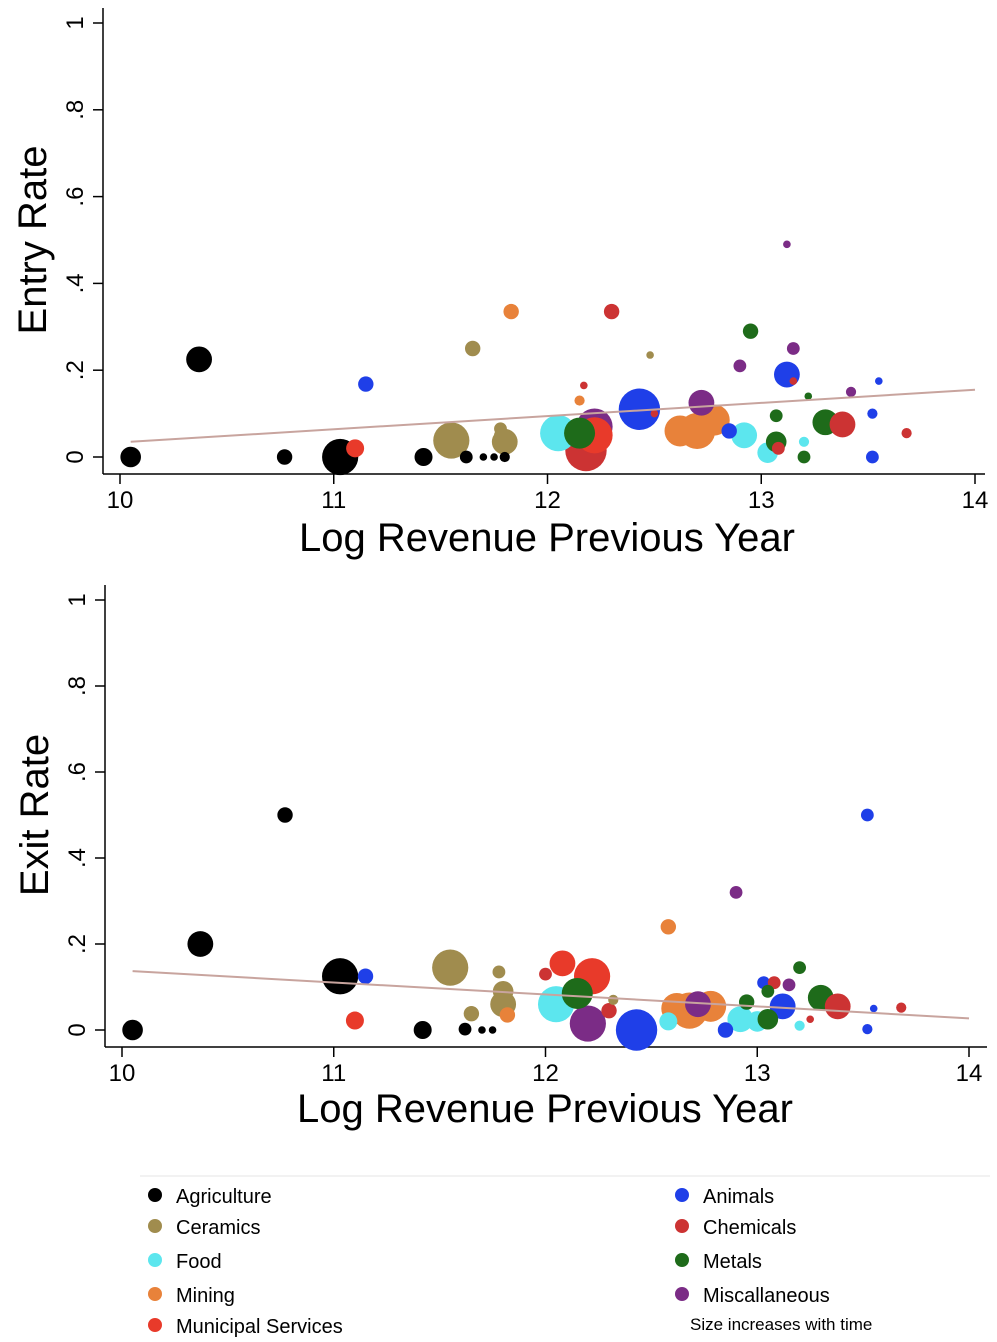  Describe the element at coordinates (259, 1327) in the screenshot. I see `legend-label: Municipal Services` at that location.